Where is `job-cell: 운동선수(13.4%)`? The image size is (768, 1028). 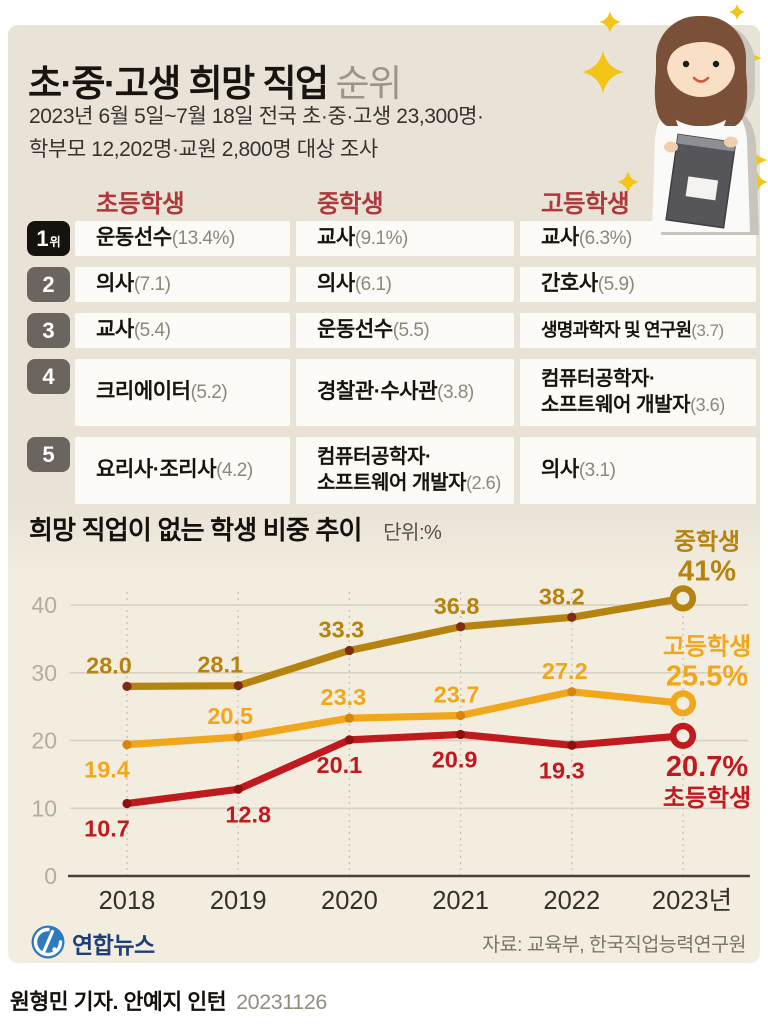
job-cell: 운동선수(13.4%) is located at coordinates (182, 238).